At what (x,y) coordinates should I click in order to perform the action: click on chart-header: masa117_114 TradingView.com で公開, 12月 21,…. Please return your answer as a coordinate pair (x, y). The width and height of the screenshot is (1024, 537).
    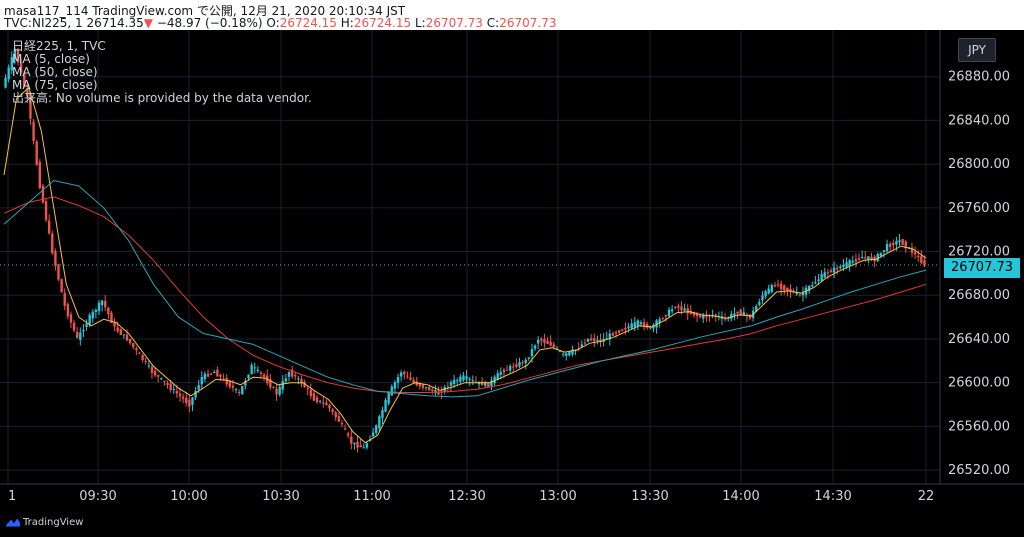
    Looking at the image, I should click on (512, 15).